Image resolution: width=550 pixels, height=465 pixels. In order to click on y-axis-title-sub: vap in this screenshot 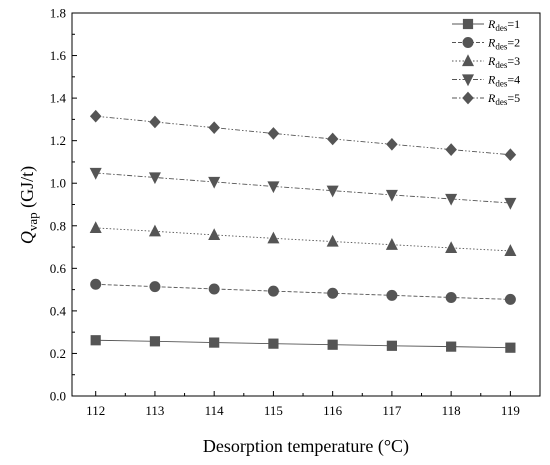, I will do `click(32, 221)`.